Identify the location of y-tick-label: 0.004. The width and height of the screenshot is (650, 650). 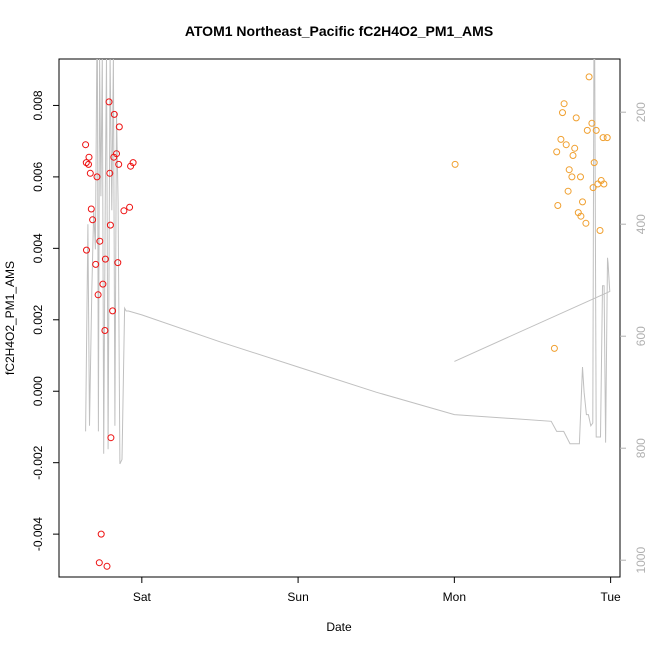
(38, 248).